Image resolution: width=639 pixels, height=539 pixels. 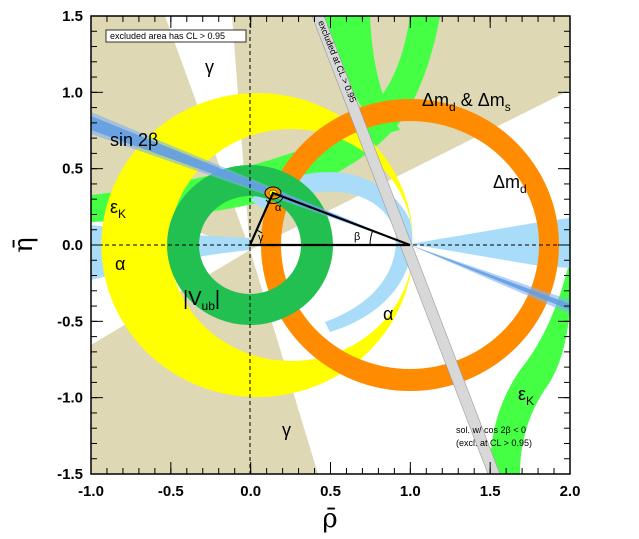 I want to click on epsk-label-right: εK, so click(x=526, y=396).